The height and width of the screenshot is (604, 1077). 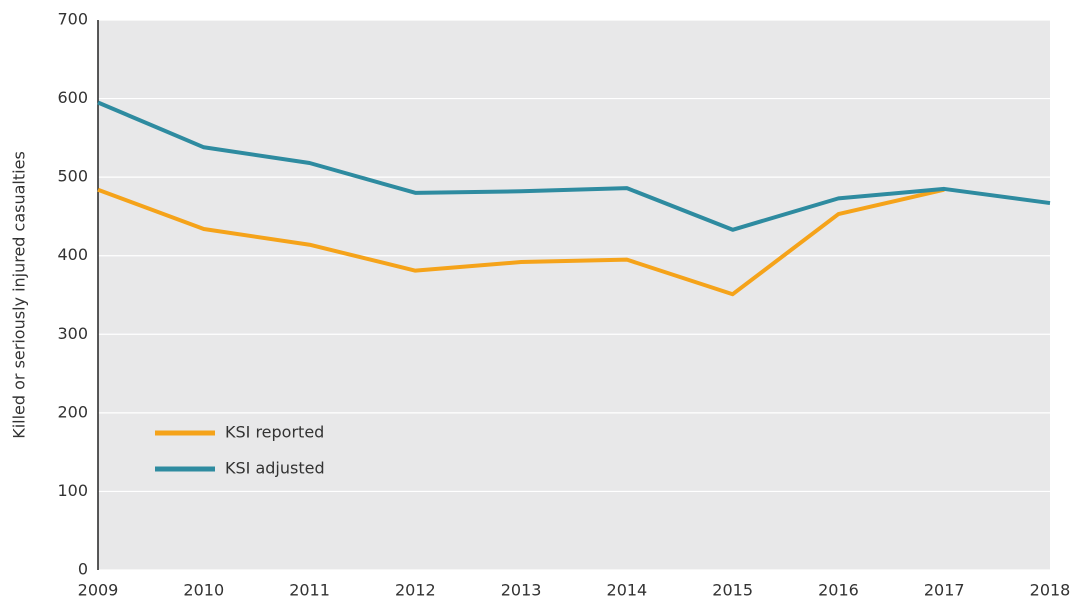 I want to click on x-tick-label: 2012, so click(x=415, y=590).